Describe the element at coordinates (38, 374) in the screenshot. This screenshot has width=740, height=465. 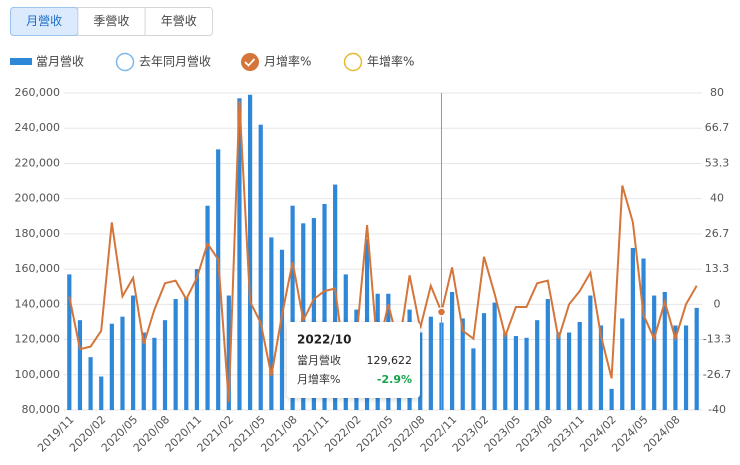
I see `y-tick-label: 100,000` at that location.